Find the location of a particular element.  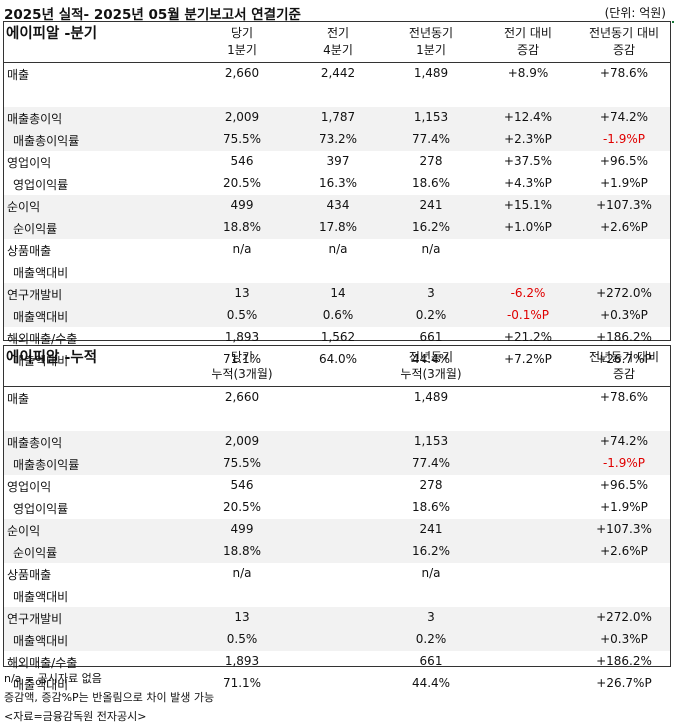

table-cell: +107.3% is located at coordinates (624, 205).